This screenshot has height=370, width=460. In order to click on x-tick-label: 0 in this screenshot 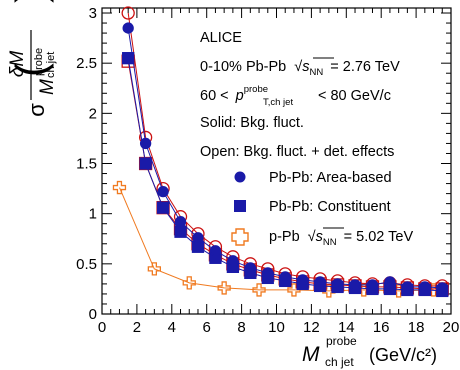, I will do `click(102, 327)`.